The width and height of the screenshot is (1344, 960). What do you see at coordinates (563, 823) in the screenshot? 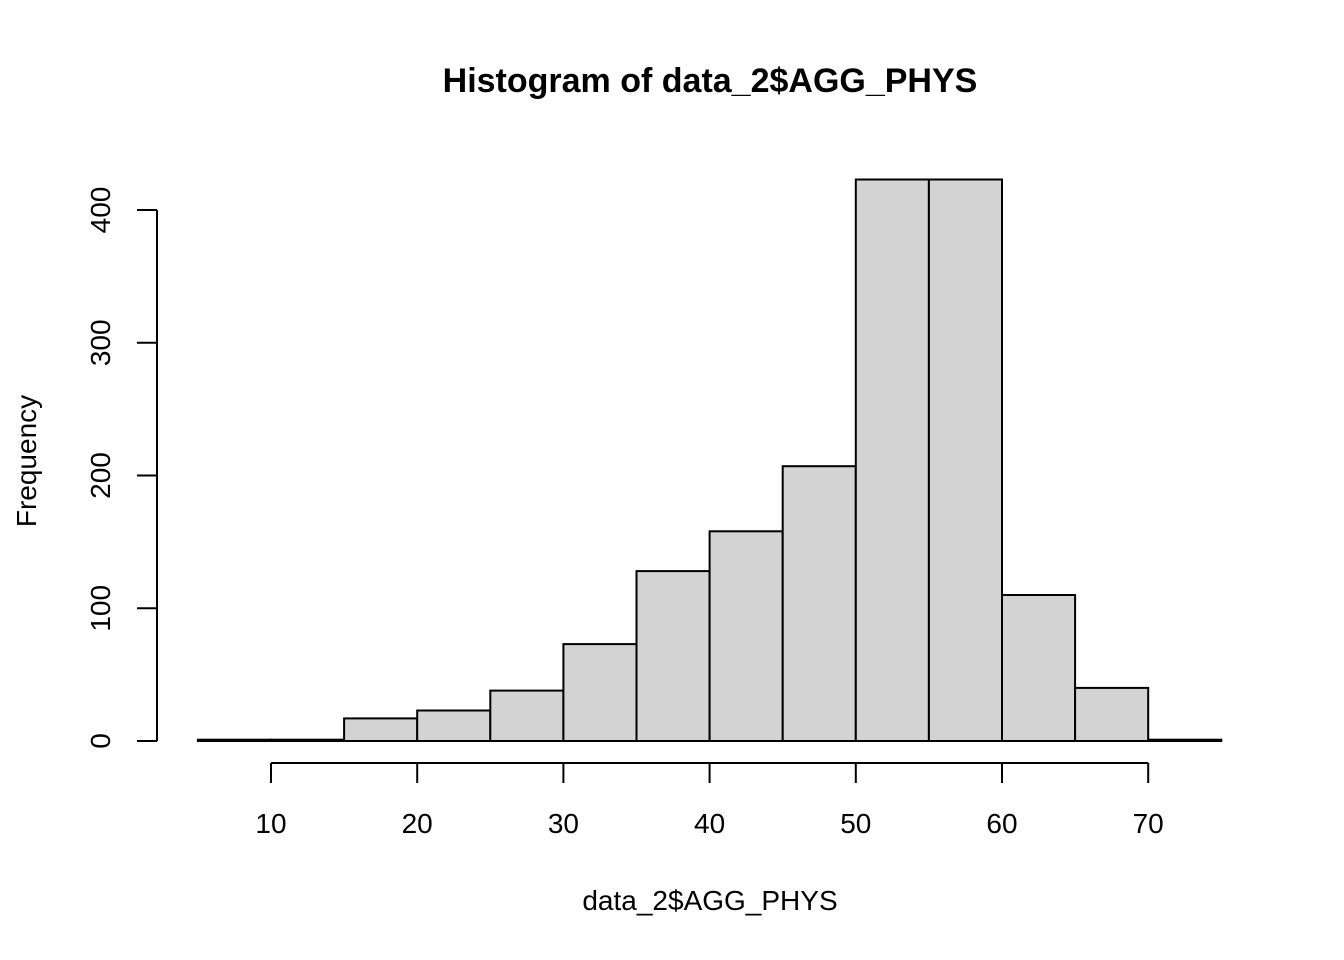
I see `x-tick-label-2: 30` at bounding box center [563, 823].